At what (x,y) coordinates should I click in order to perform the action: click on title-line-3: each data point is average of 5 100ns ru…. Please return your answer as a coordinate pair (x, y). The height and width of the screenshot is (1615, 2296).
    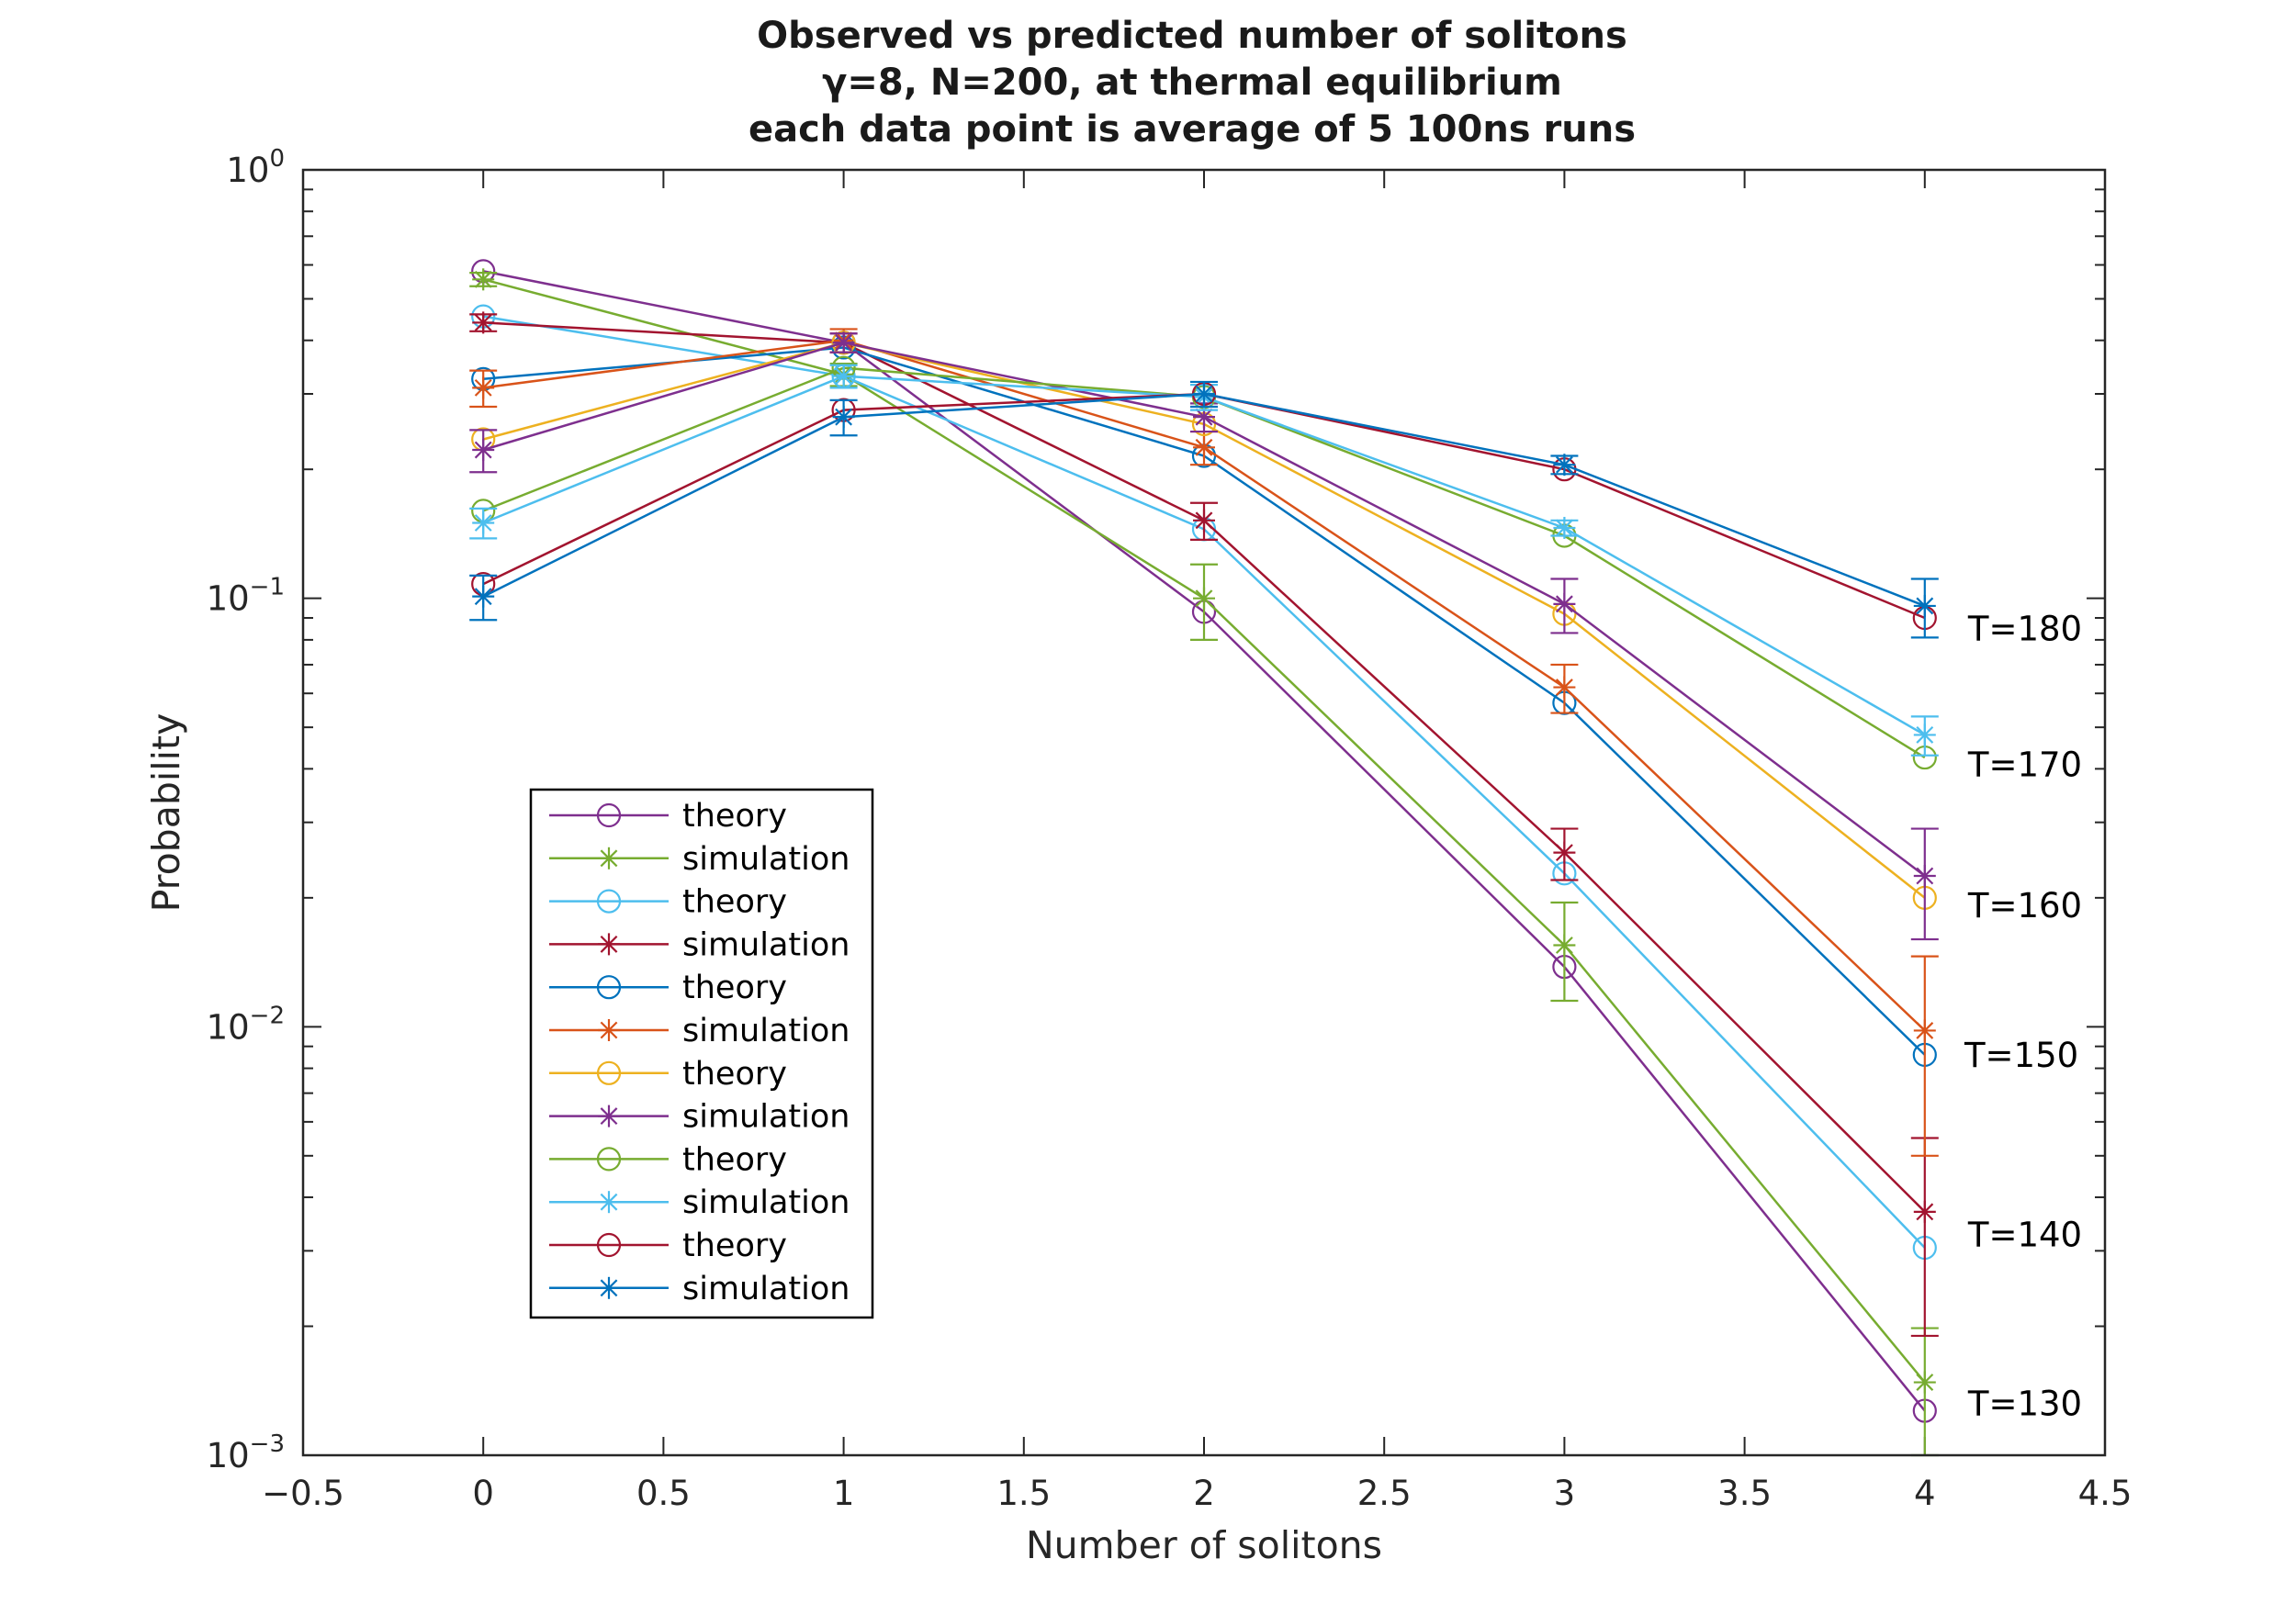
    Looking at the image, I should click on (1192, 129).